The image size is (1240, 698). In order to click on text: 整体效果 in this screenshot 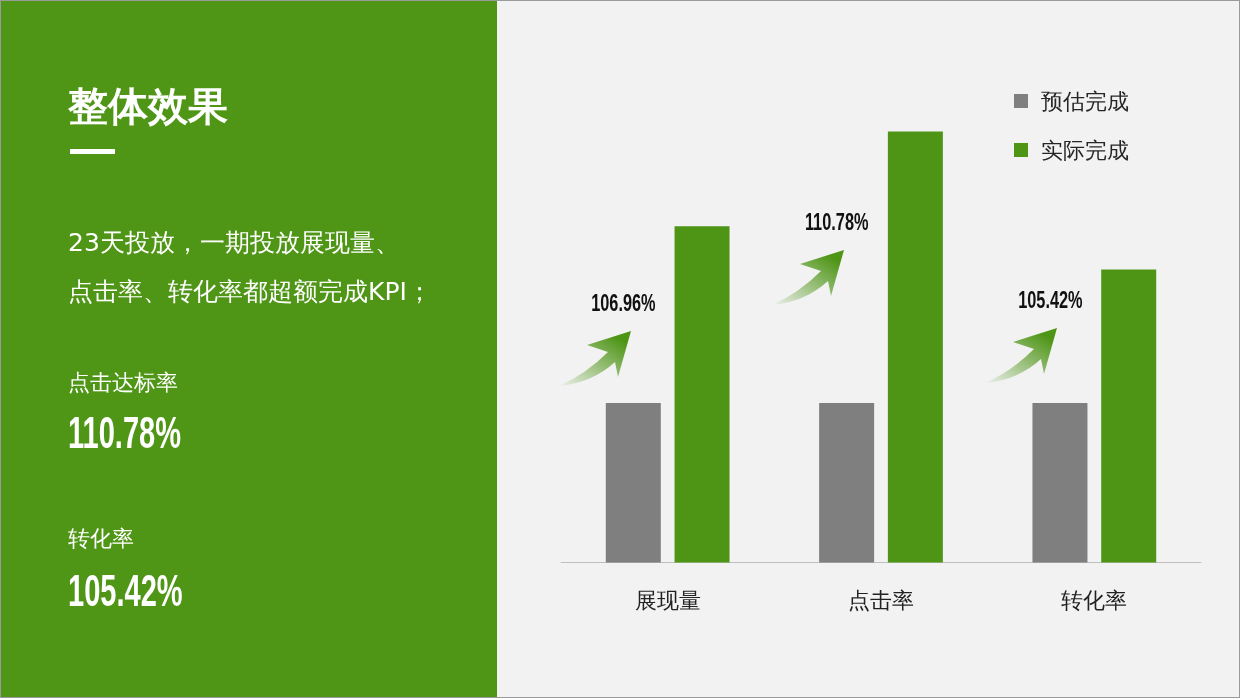, I will do `click(148, 106)`.